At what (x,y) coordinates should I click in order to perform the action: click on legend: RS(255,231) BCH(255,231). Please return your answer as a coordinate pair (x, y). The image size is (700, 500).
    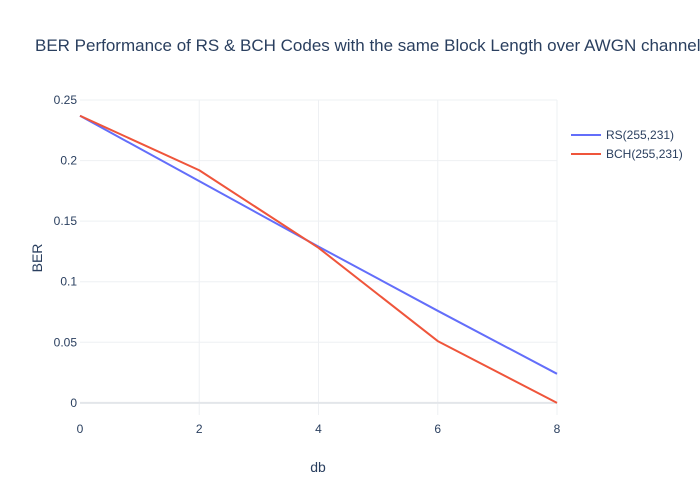
    Looking at the image, I should click on (627, 144).